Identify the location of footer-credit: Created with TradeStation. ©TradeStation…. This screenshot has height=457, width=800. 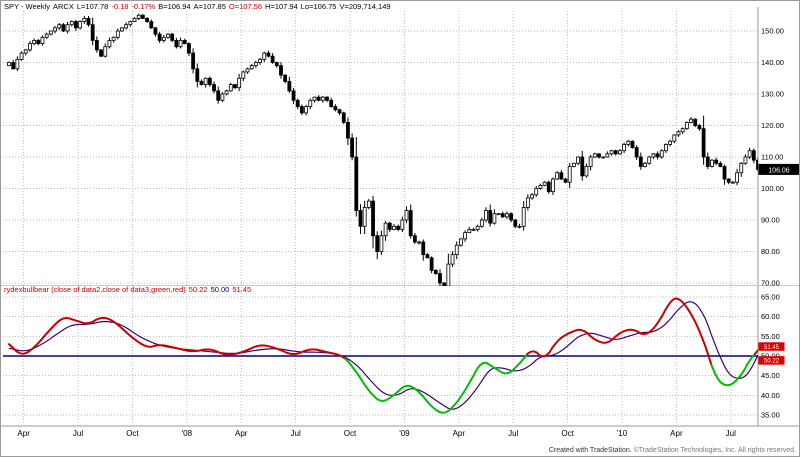
(672, 450).